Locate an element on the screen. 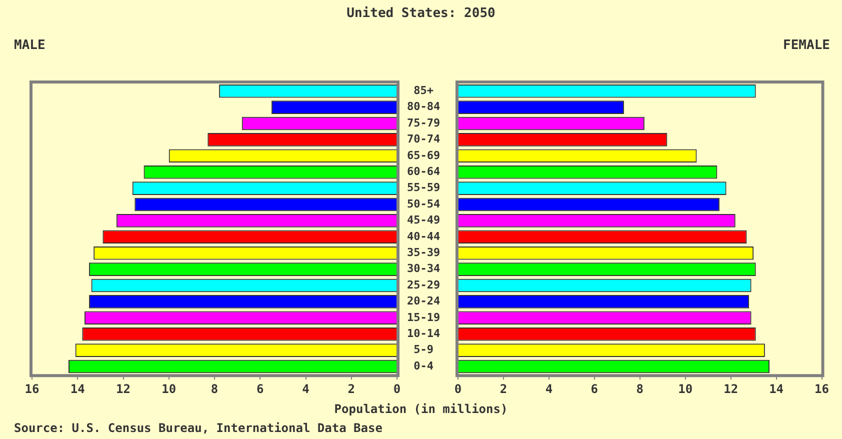  y-tick-label: 15-19 is located at coordinates (423, 317).